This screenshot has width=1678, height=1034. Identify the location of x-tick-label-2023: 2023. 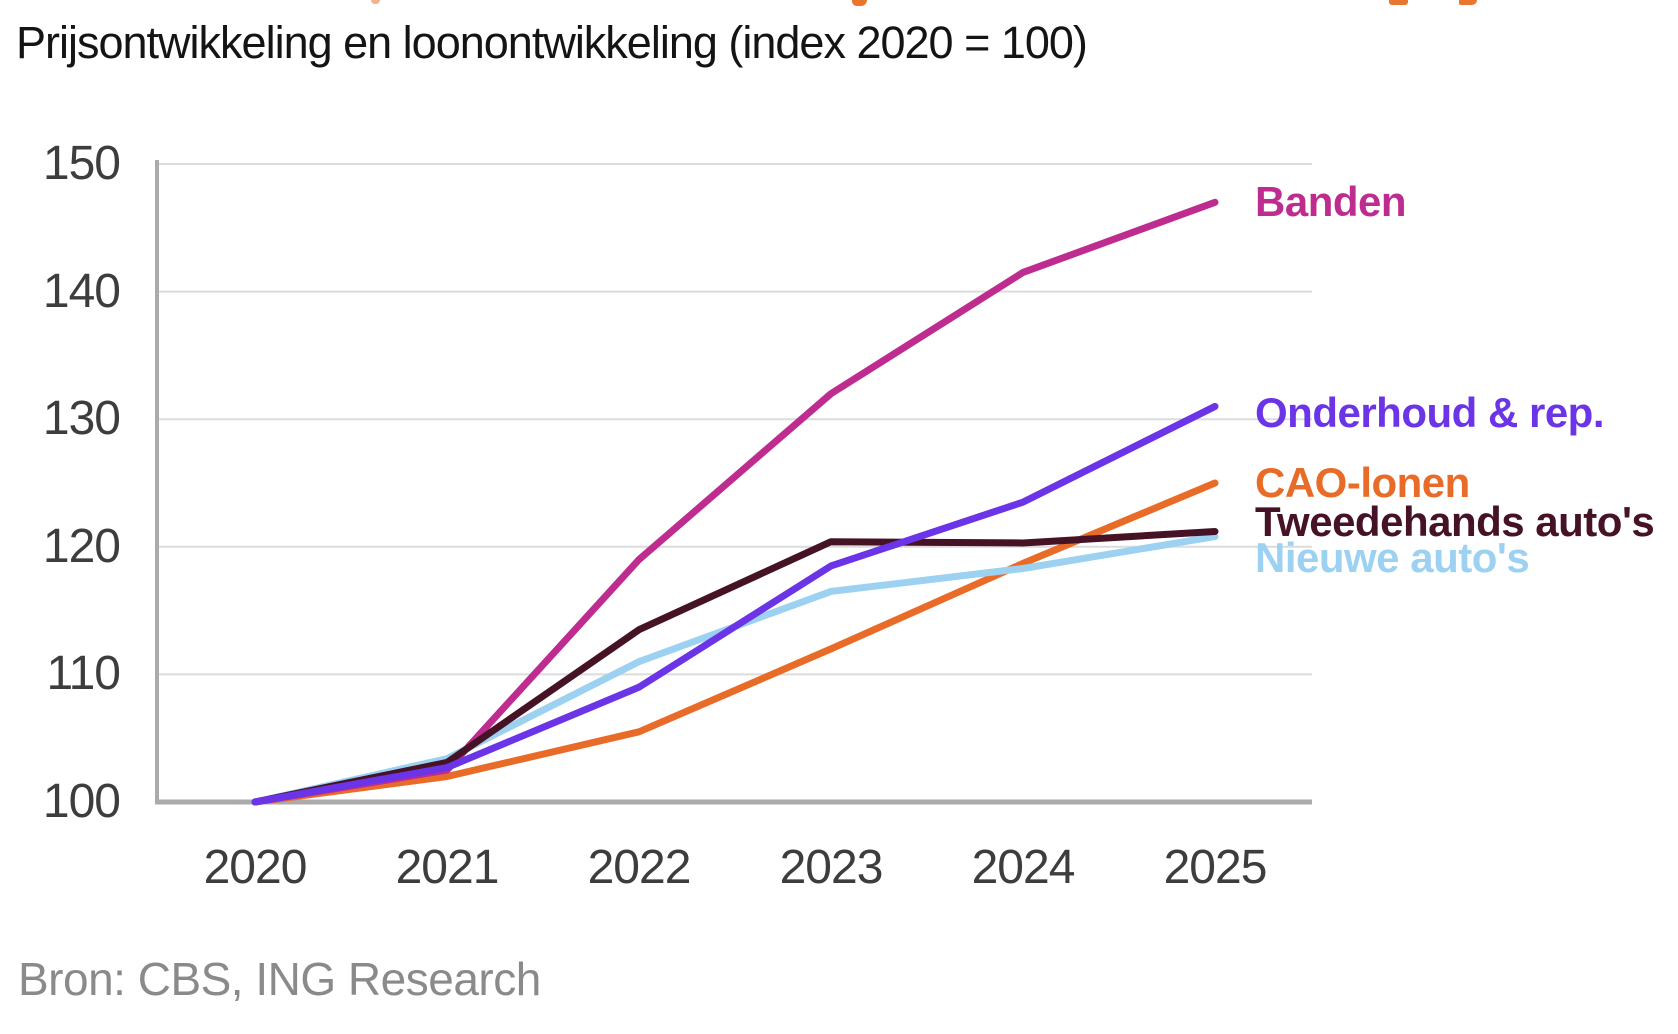
(831, 867).